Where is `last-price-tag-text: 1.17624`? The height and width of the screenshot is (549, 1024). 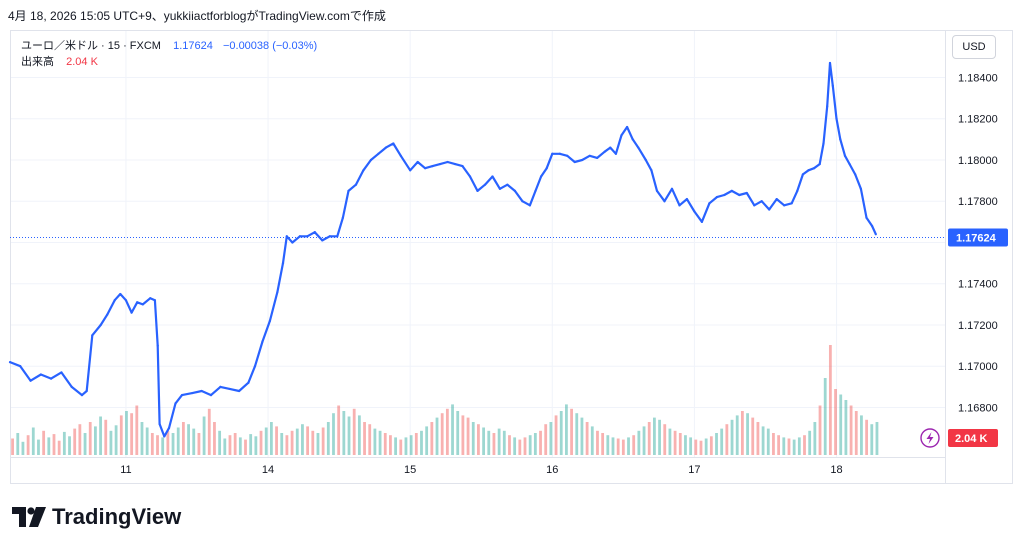
last-price-tag-text: 1.17624 is located at coordinates (976, 239).